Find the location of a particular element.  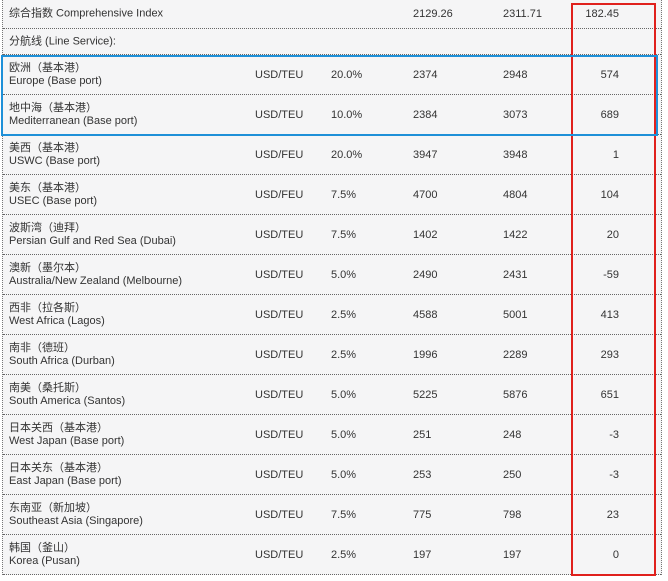

previous-value: 251 is located at coordinates (422, 434).